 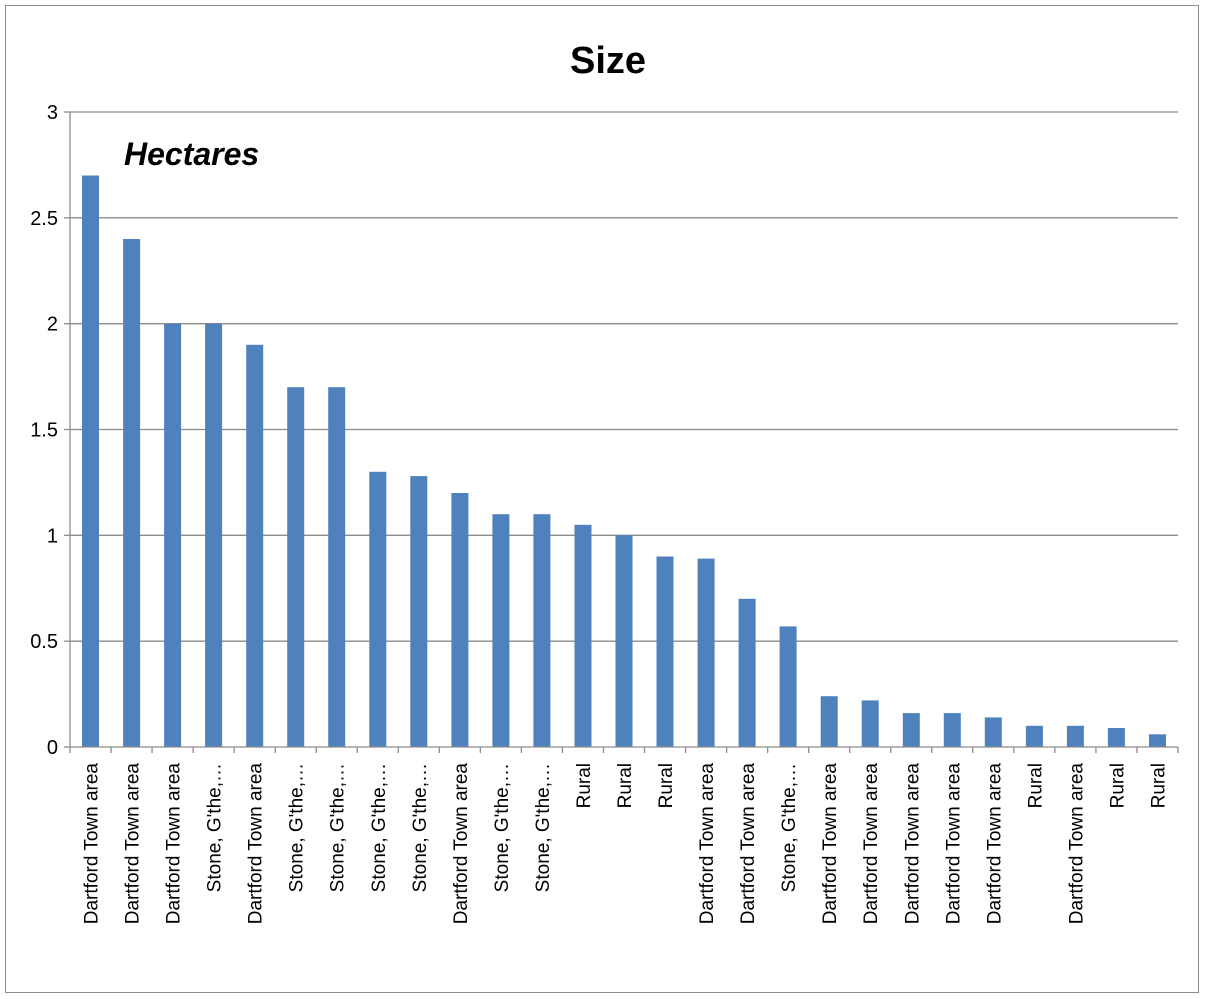 I want to click on y-tick-label: 0.5, so click(x=44, y=642).